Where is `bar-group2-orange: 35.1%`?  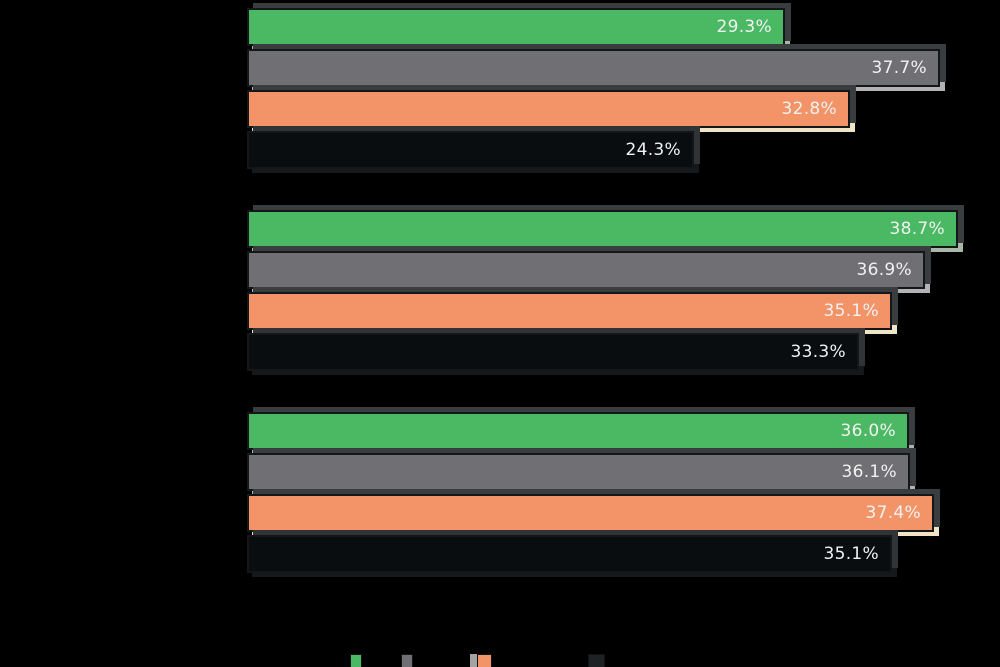
bar-group2-orange: 35.1% is located at coordinates (569, 311).